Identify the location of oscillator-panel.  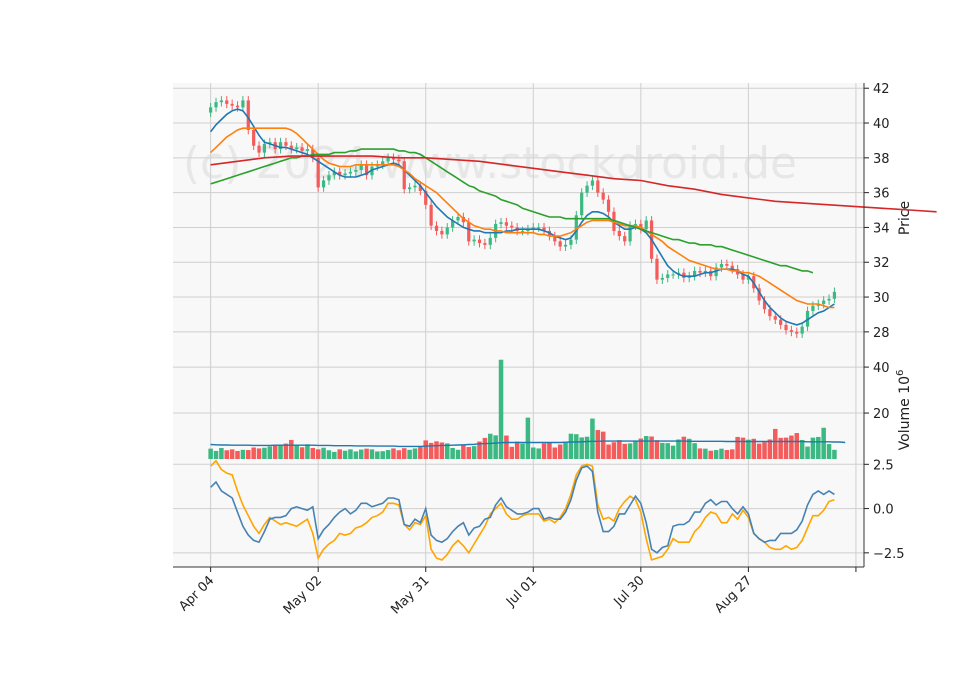
(518, 513).